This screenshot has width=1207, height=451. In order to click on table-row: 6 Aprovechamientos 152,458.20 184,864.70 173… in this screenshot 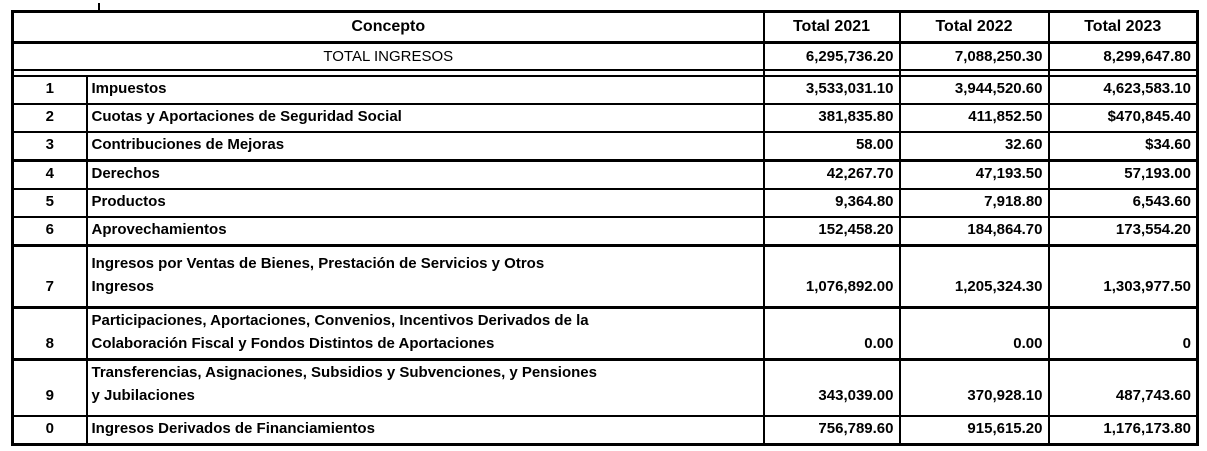, I will do `click(605, 231)`.